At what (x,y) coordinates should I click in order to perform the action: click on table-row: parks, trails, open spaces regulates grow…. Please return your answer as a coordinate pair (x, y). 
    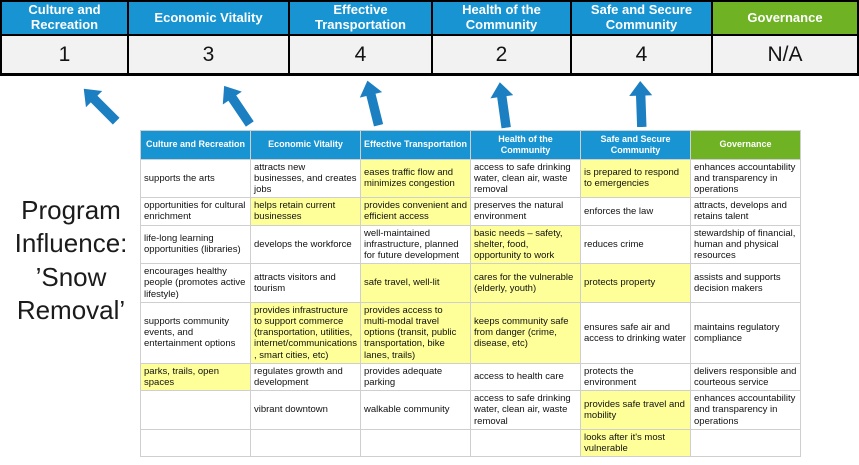
    Looking at the image, I should click on (470, 377).